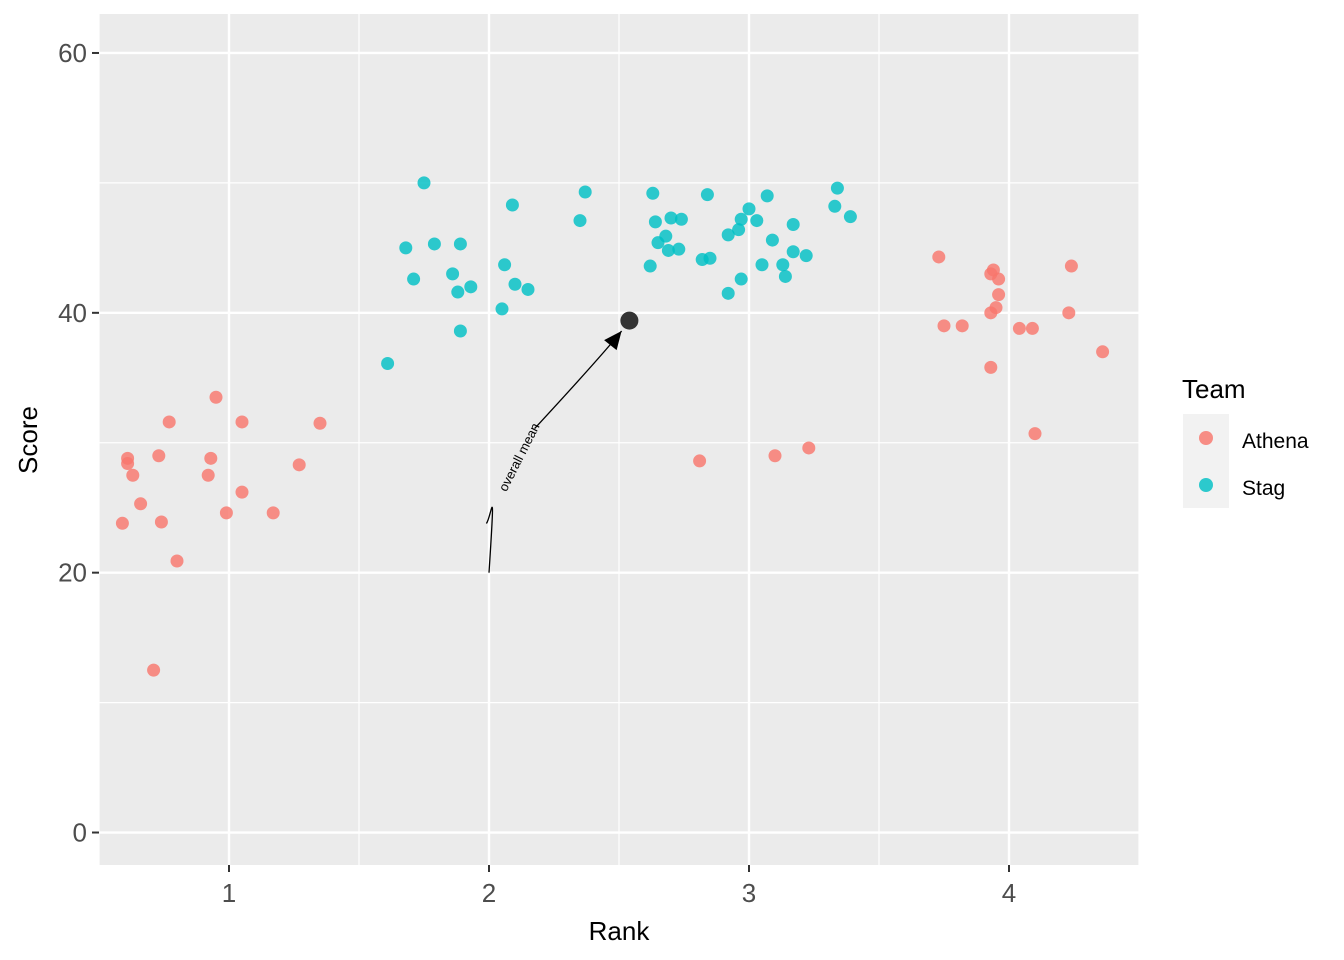  I want to click on x-axis-title: Rank, so click(620, 931).